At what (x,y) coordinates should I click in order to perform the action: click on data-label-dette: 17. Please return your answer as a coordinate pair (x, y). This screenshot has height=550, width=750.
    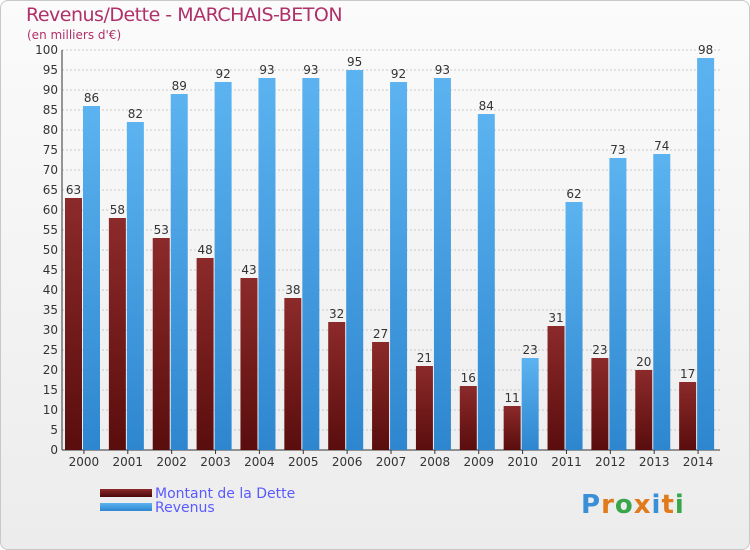
    Looking at the image, I should click on (687, 374).